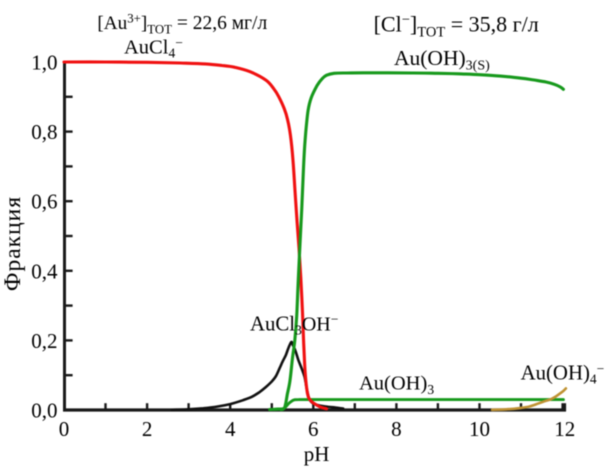  I want to click on svg-text: Фракция, so click(13, 243).